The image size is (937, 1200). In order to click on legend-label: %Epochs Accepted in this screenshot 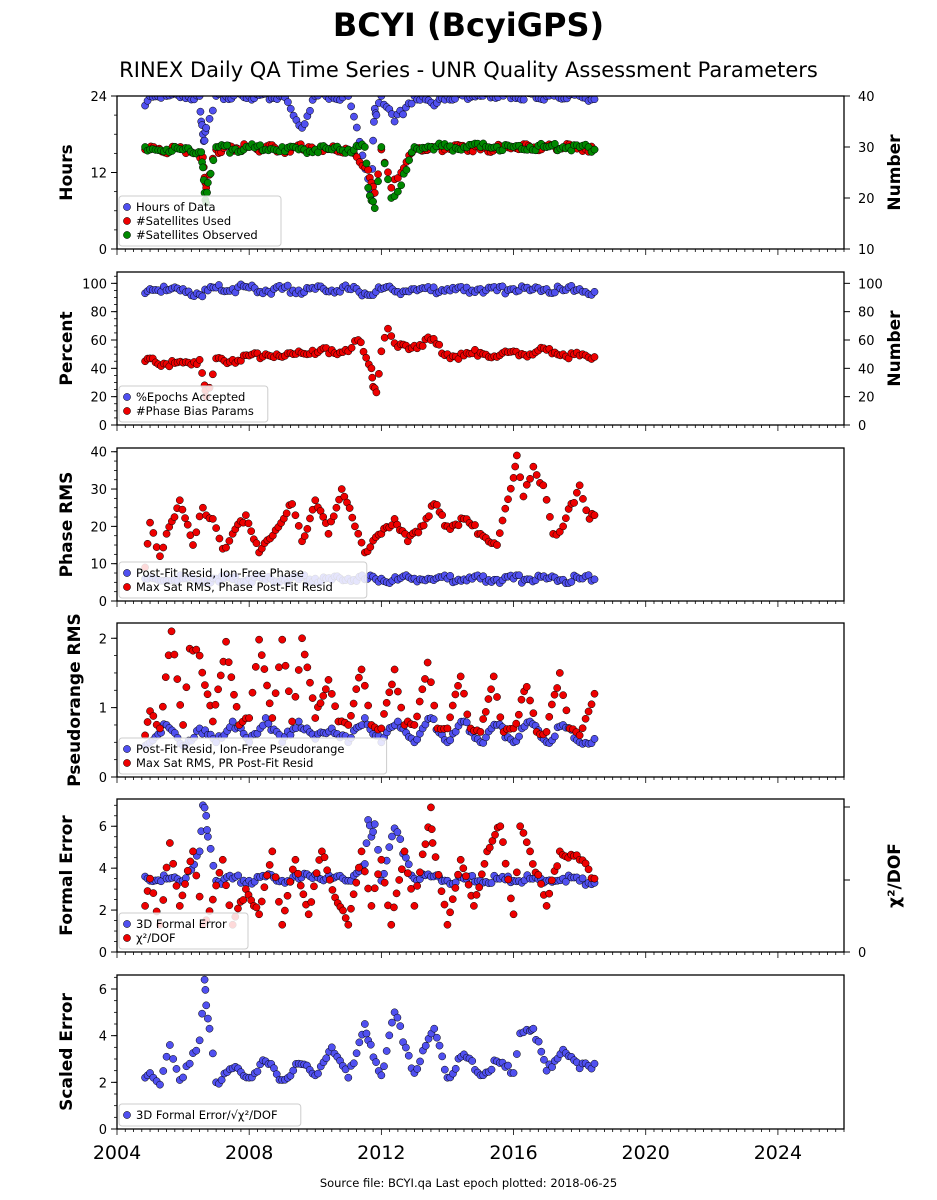, I will do `click(190, 397)`.